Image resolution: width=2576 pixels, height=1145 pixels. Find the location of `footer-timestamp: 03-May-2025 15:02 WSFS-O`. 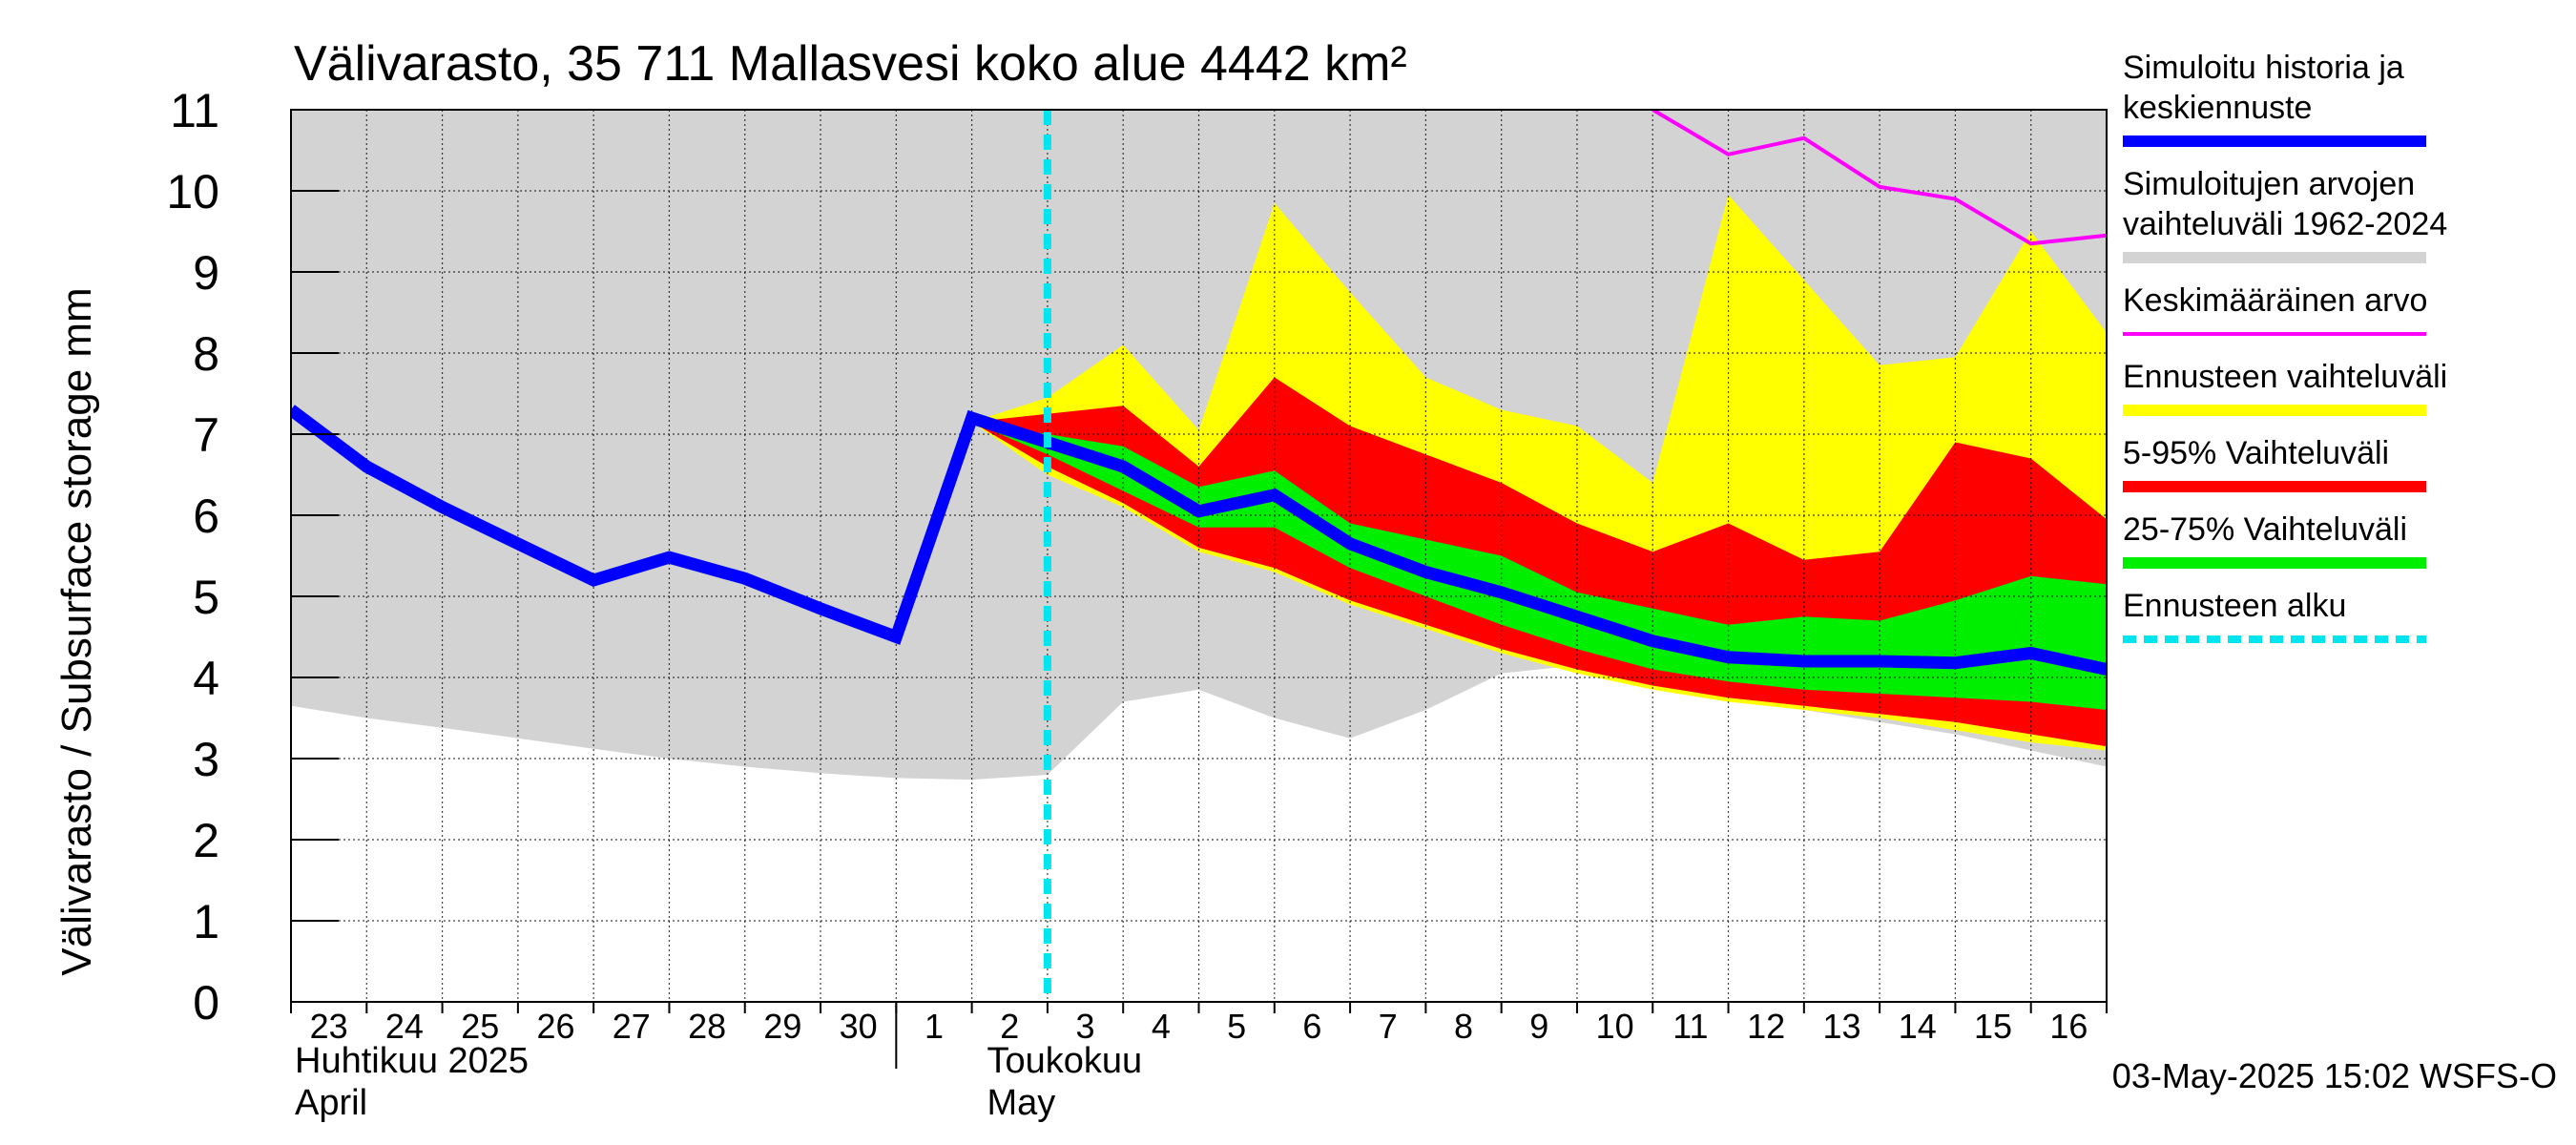

footer-timestamp: 03-May-2025 15:02 WSFS-O is located at coordinates (2334, 1075).